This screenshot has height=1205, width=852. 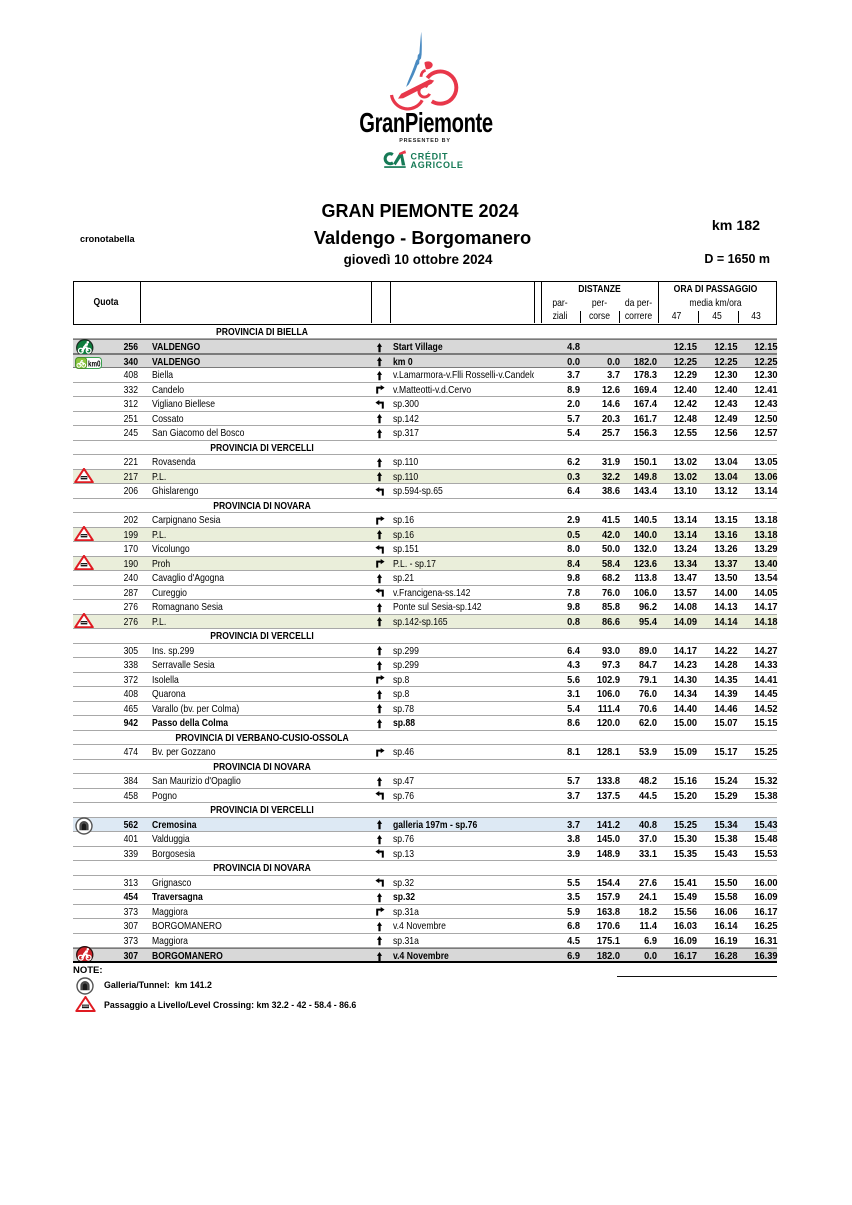 I want to click on svg-text: CRÉDIT, so click(x=430, y=156).